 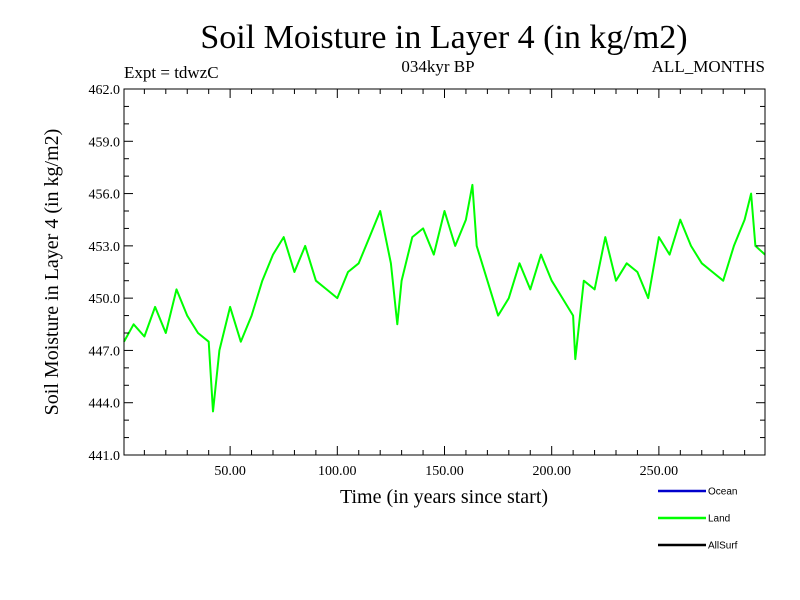 What do you see at coordinates (708, 66) in the screenshot?
I see `months-label: ALL_MONTHS` at bounding box center [708, 66].